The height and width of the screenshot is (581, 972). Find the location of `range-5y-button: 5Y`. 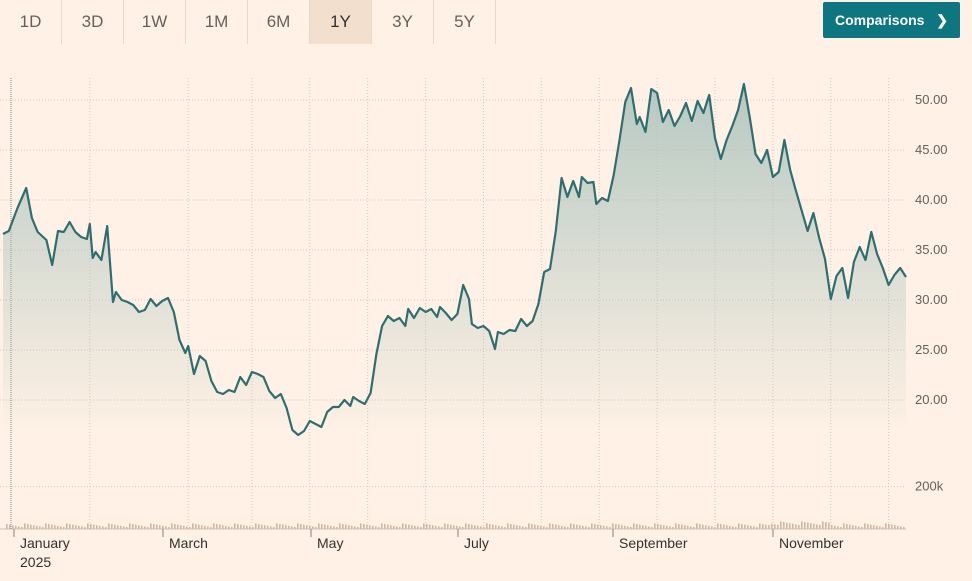

range-5y-button: 5Y is located at coordinates (465, 22).